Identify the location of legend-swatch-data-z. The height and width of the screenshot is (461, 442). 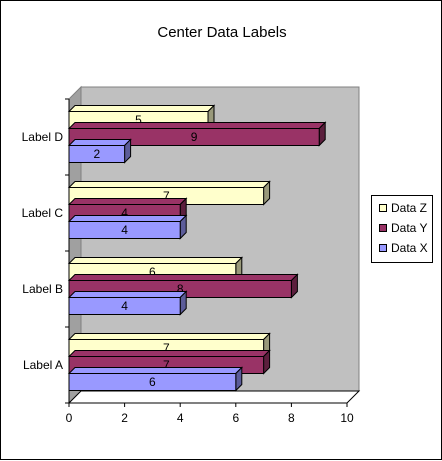
(383, 208).